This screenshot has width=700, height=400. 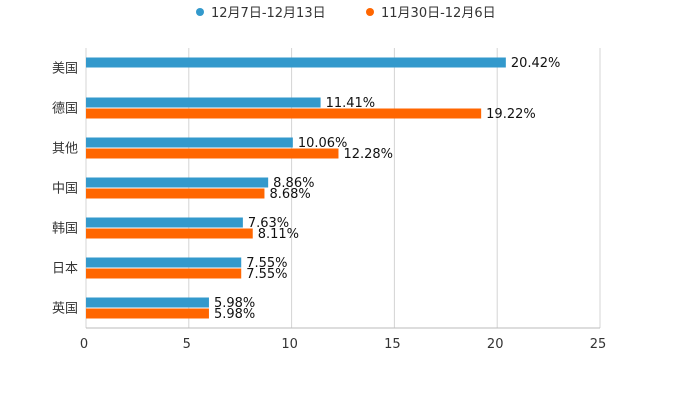 I want to click on data-label-series0-6: 5.98%, so click(x=234, y=303).